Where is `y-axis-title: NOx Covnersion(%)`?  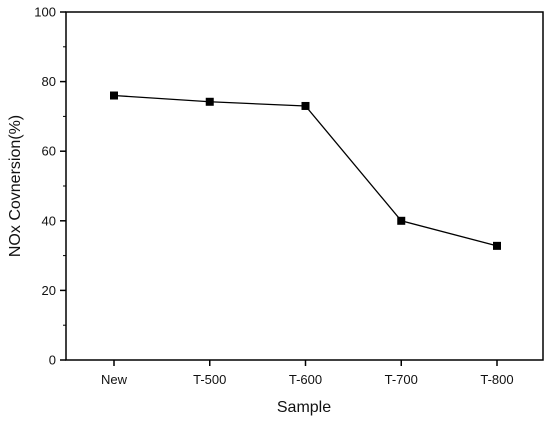 y-axis-title: NOx Covnersion(%) is located at coordinates (15, 186).